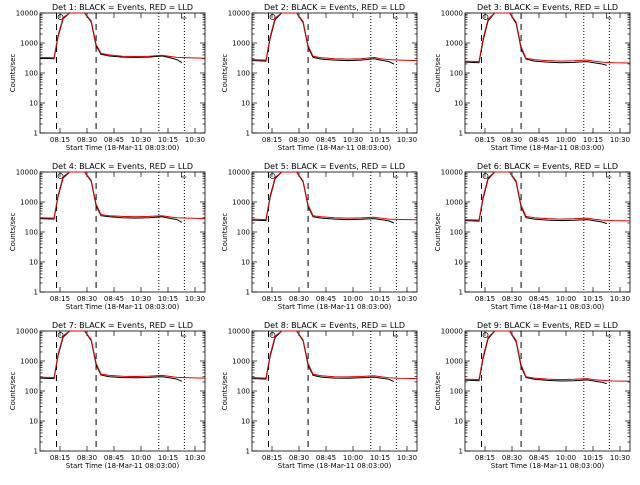 The height and width of the screenshot is (485, 640). Describe the element at coordinates (334, 325) in the screenshot. I see `chart-title: Det 8: BLACK = Events, RED = LLD` at that location.